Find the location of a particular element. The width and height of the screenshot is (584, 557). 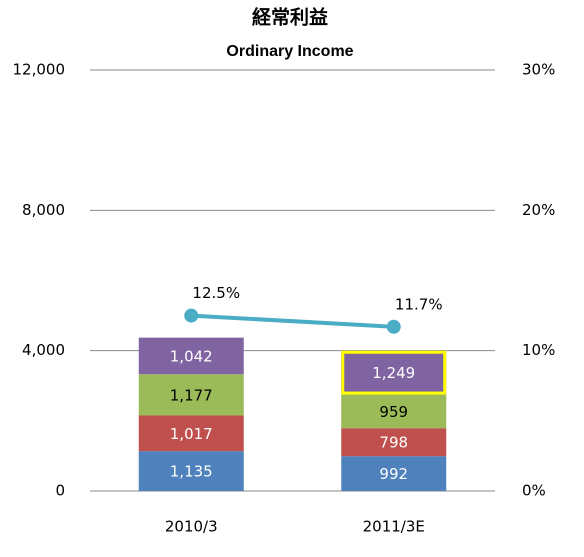

bar-value-label: 1,249 is located at coordinates (393, 373).